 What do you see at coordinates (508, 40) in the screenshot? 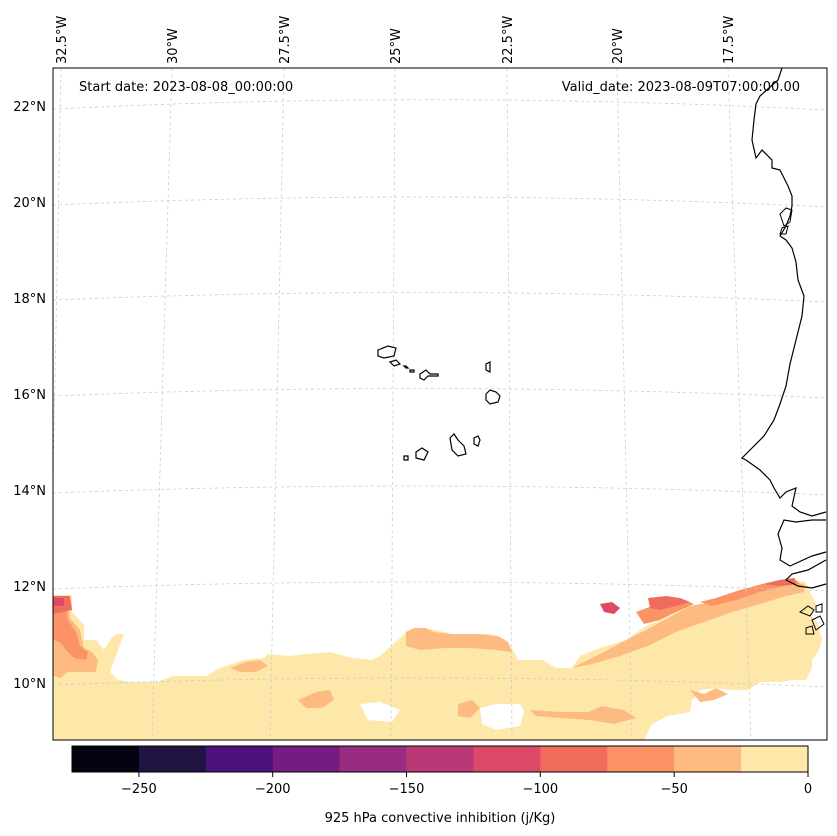
I see `lon-label-22-5w: 22.5°W` at bounding box center [508, 40].